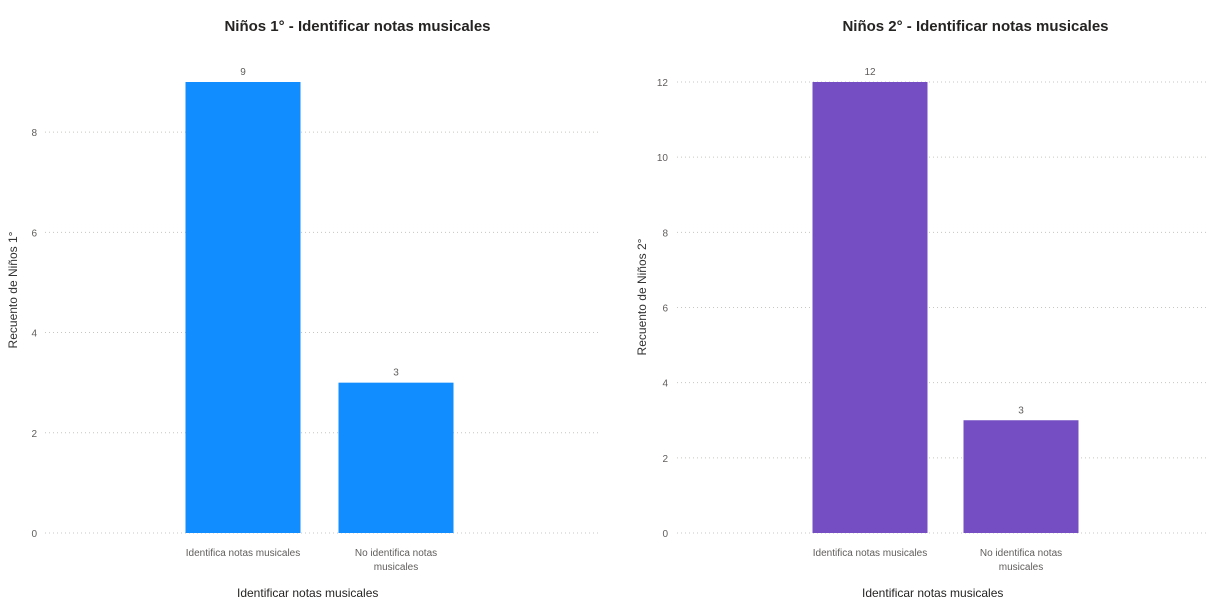 Image resolution: width=1211 pixels, height=600 pixels. I want to click on chart-title: Niños 1° - Identificar notas musicales, so click(357, 26).